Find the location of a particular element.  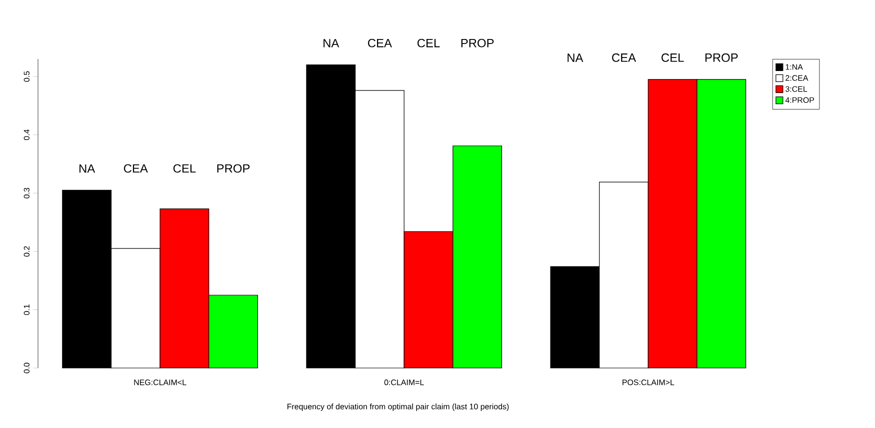

text: PROP is located at coordinates (477, 43).